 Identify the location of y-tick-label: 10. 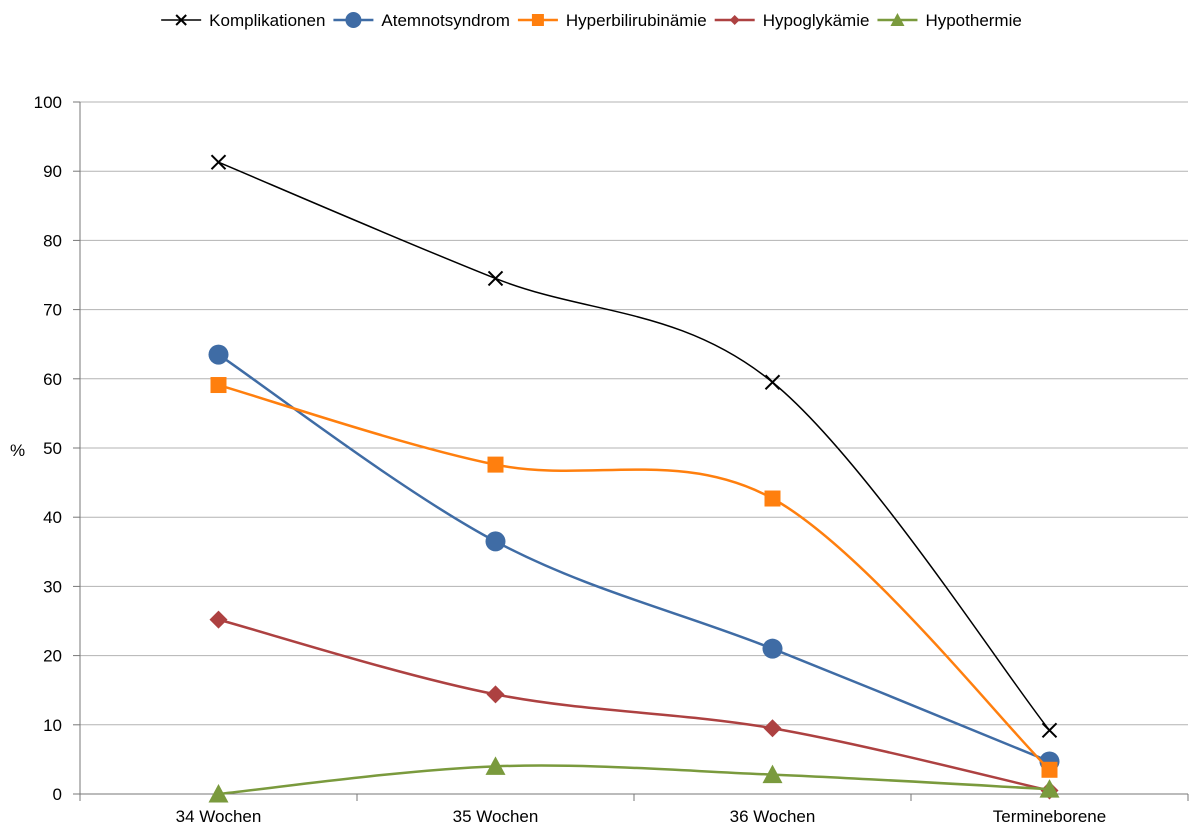
(52, 725).